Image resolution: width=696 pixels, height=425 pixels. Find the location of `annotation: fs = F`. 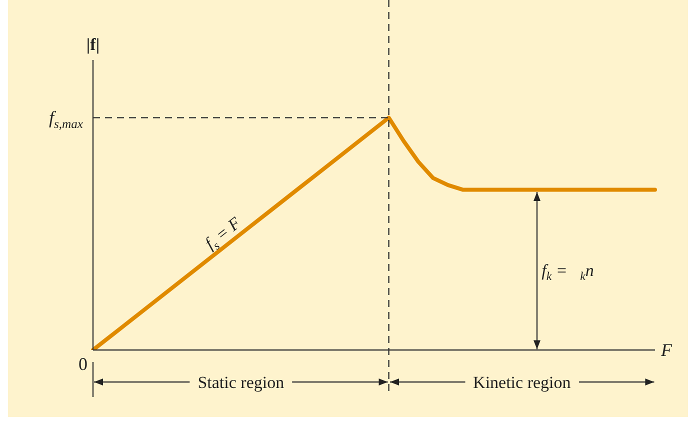

annotation: fs = F is located at coordinates (223, 233).